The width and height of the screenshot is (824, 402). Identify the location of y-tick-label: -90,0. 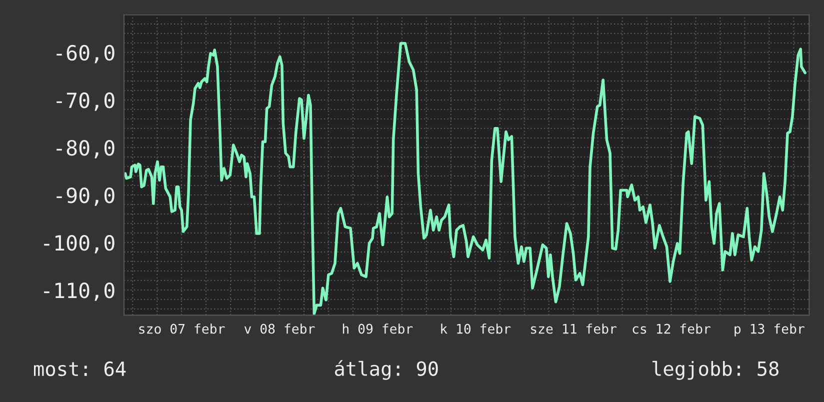
(85, 196).